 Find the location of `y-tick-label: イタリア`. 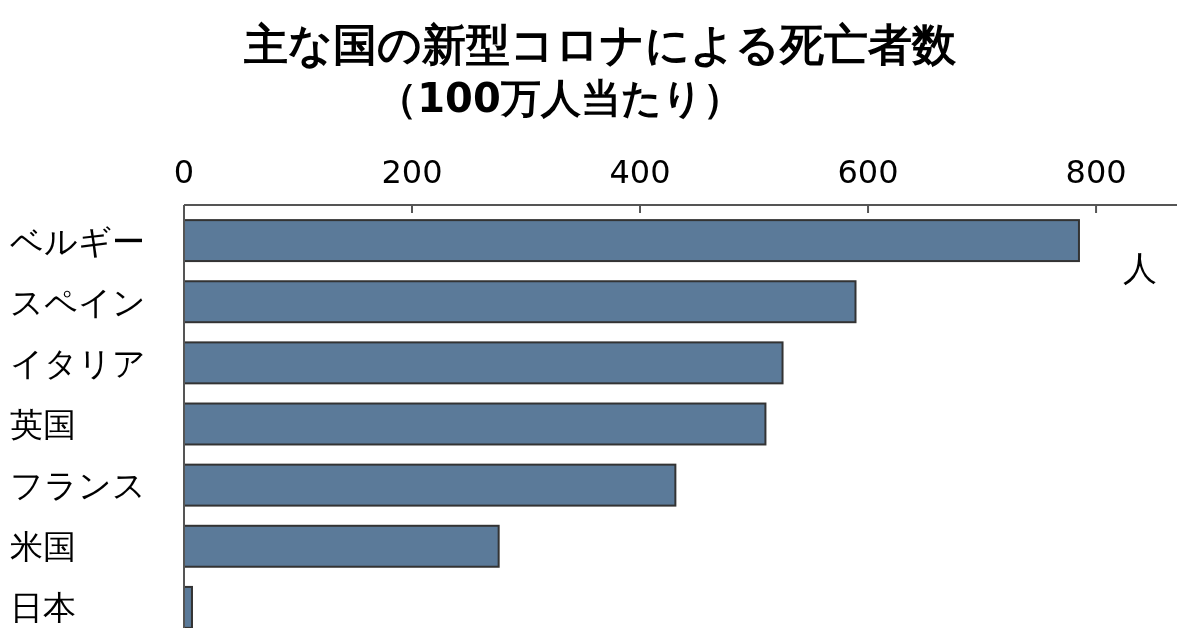

y-tick-label: イタリア is located at coordinates (78, 363).